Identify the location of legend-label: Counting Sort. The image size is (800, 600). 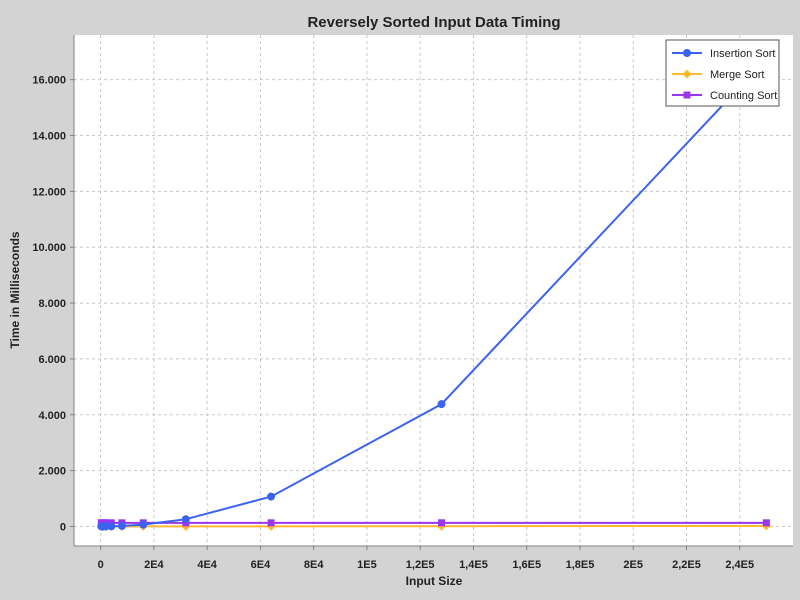
(743, 96).